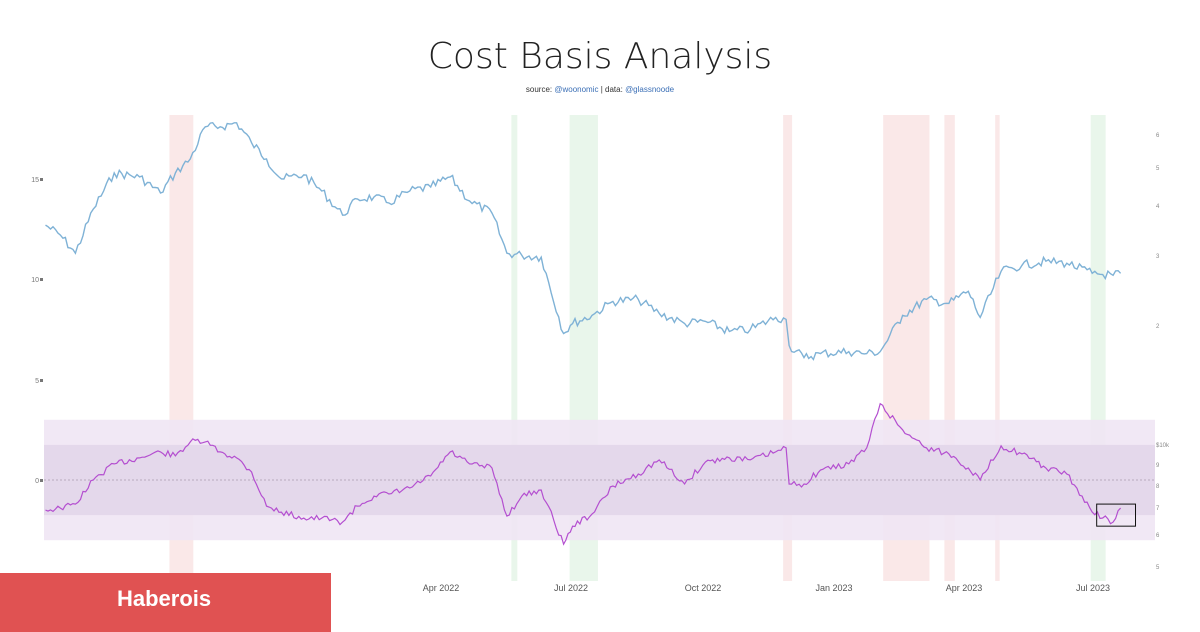 This screenshot has height=632, width=1200. I want to click on shaded-period-green, so click(514, 348).